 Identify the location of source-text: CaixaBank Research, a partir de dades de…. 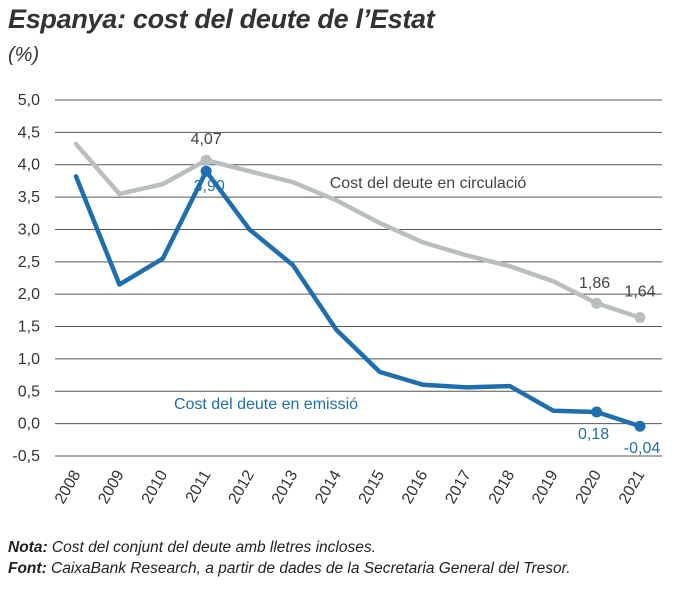
(308, 568).